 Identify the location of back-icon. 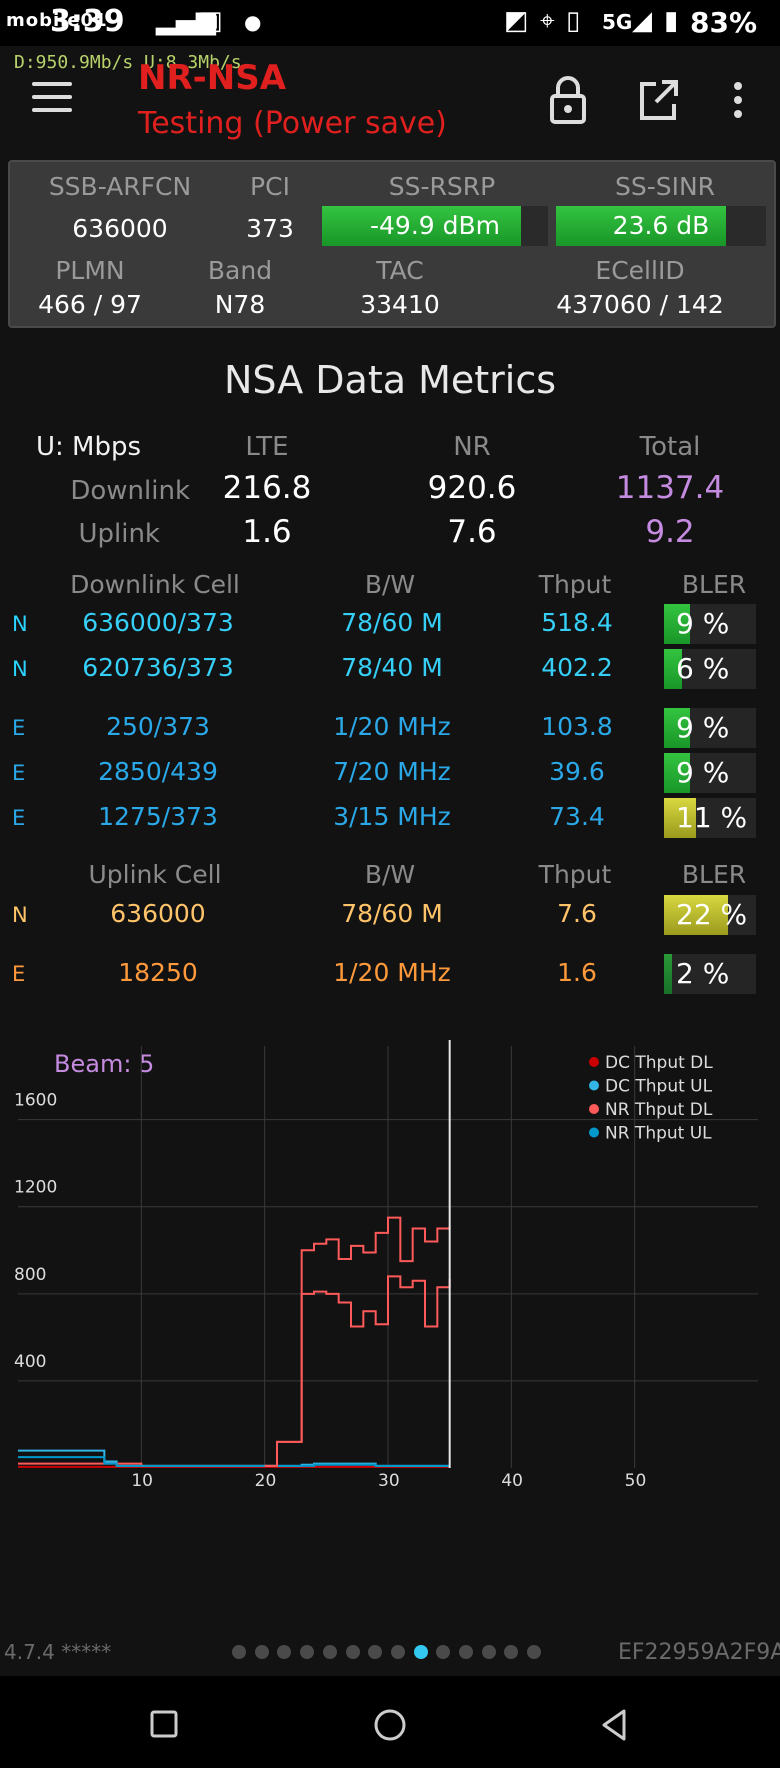
(614, 1725).